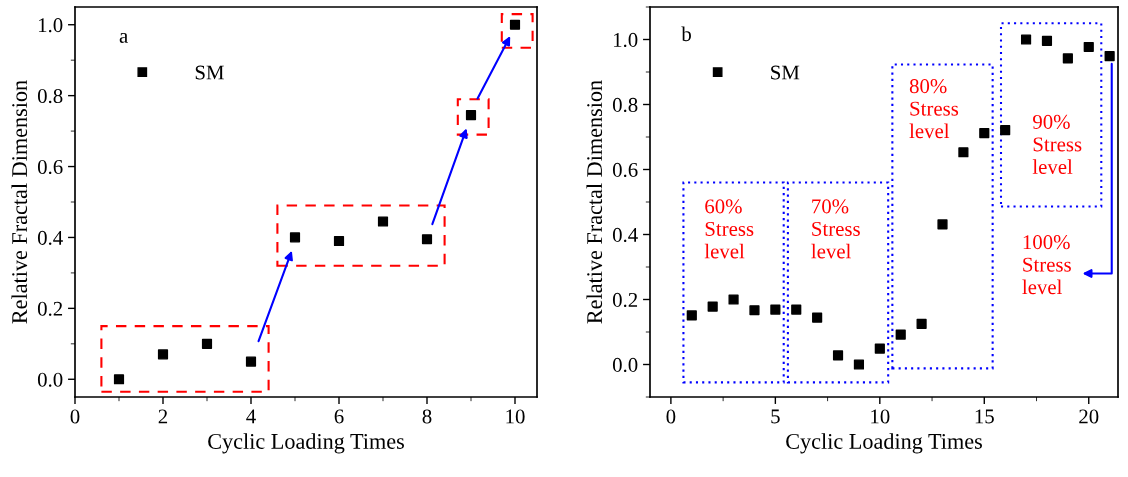 The height and width of the screenshot is (477, 1128). I want to click on annotation: 90% Stress level, so click(1057, 144).